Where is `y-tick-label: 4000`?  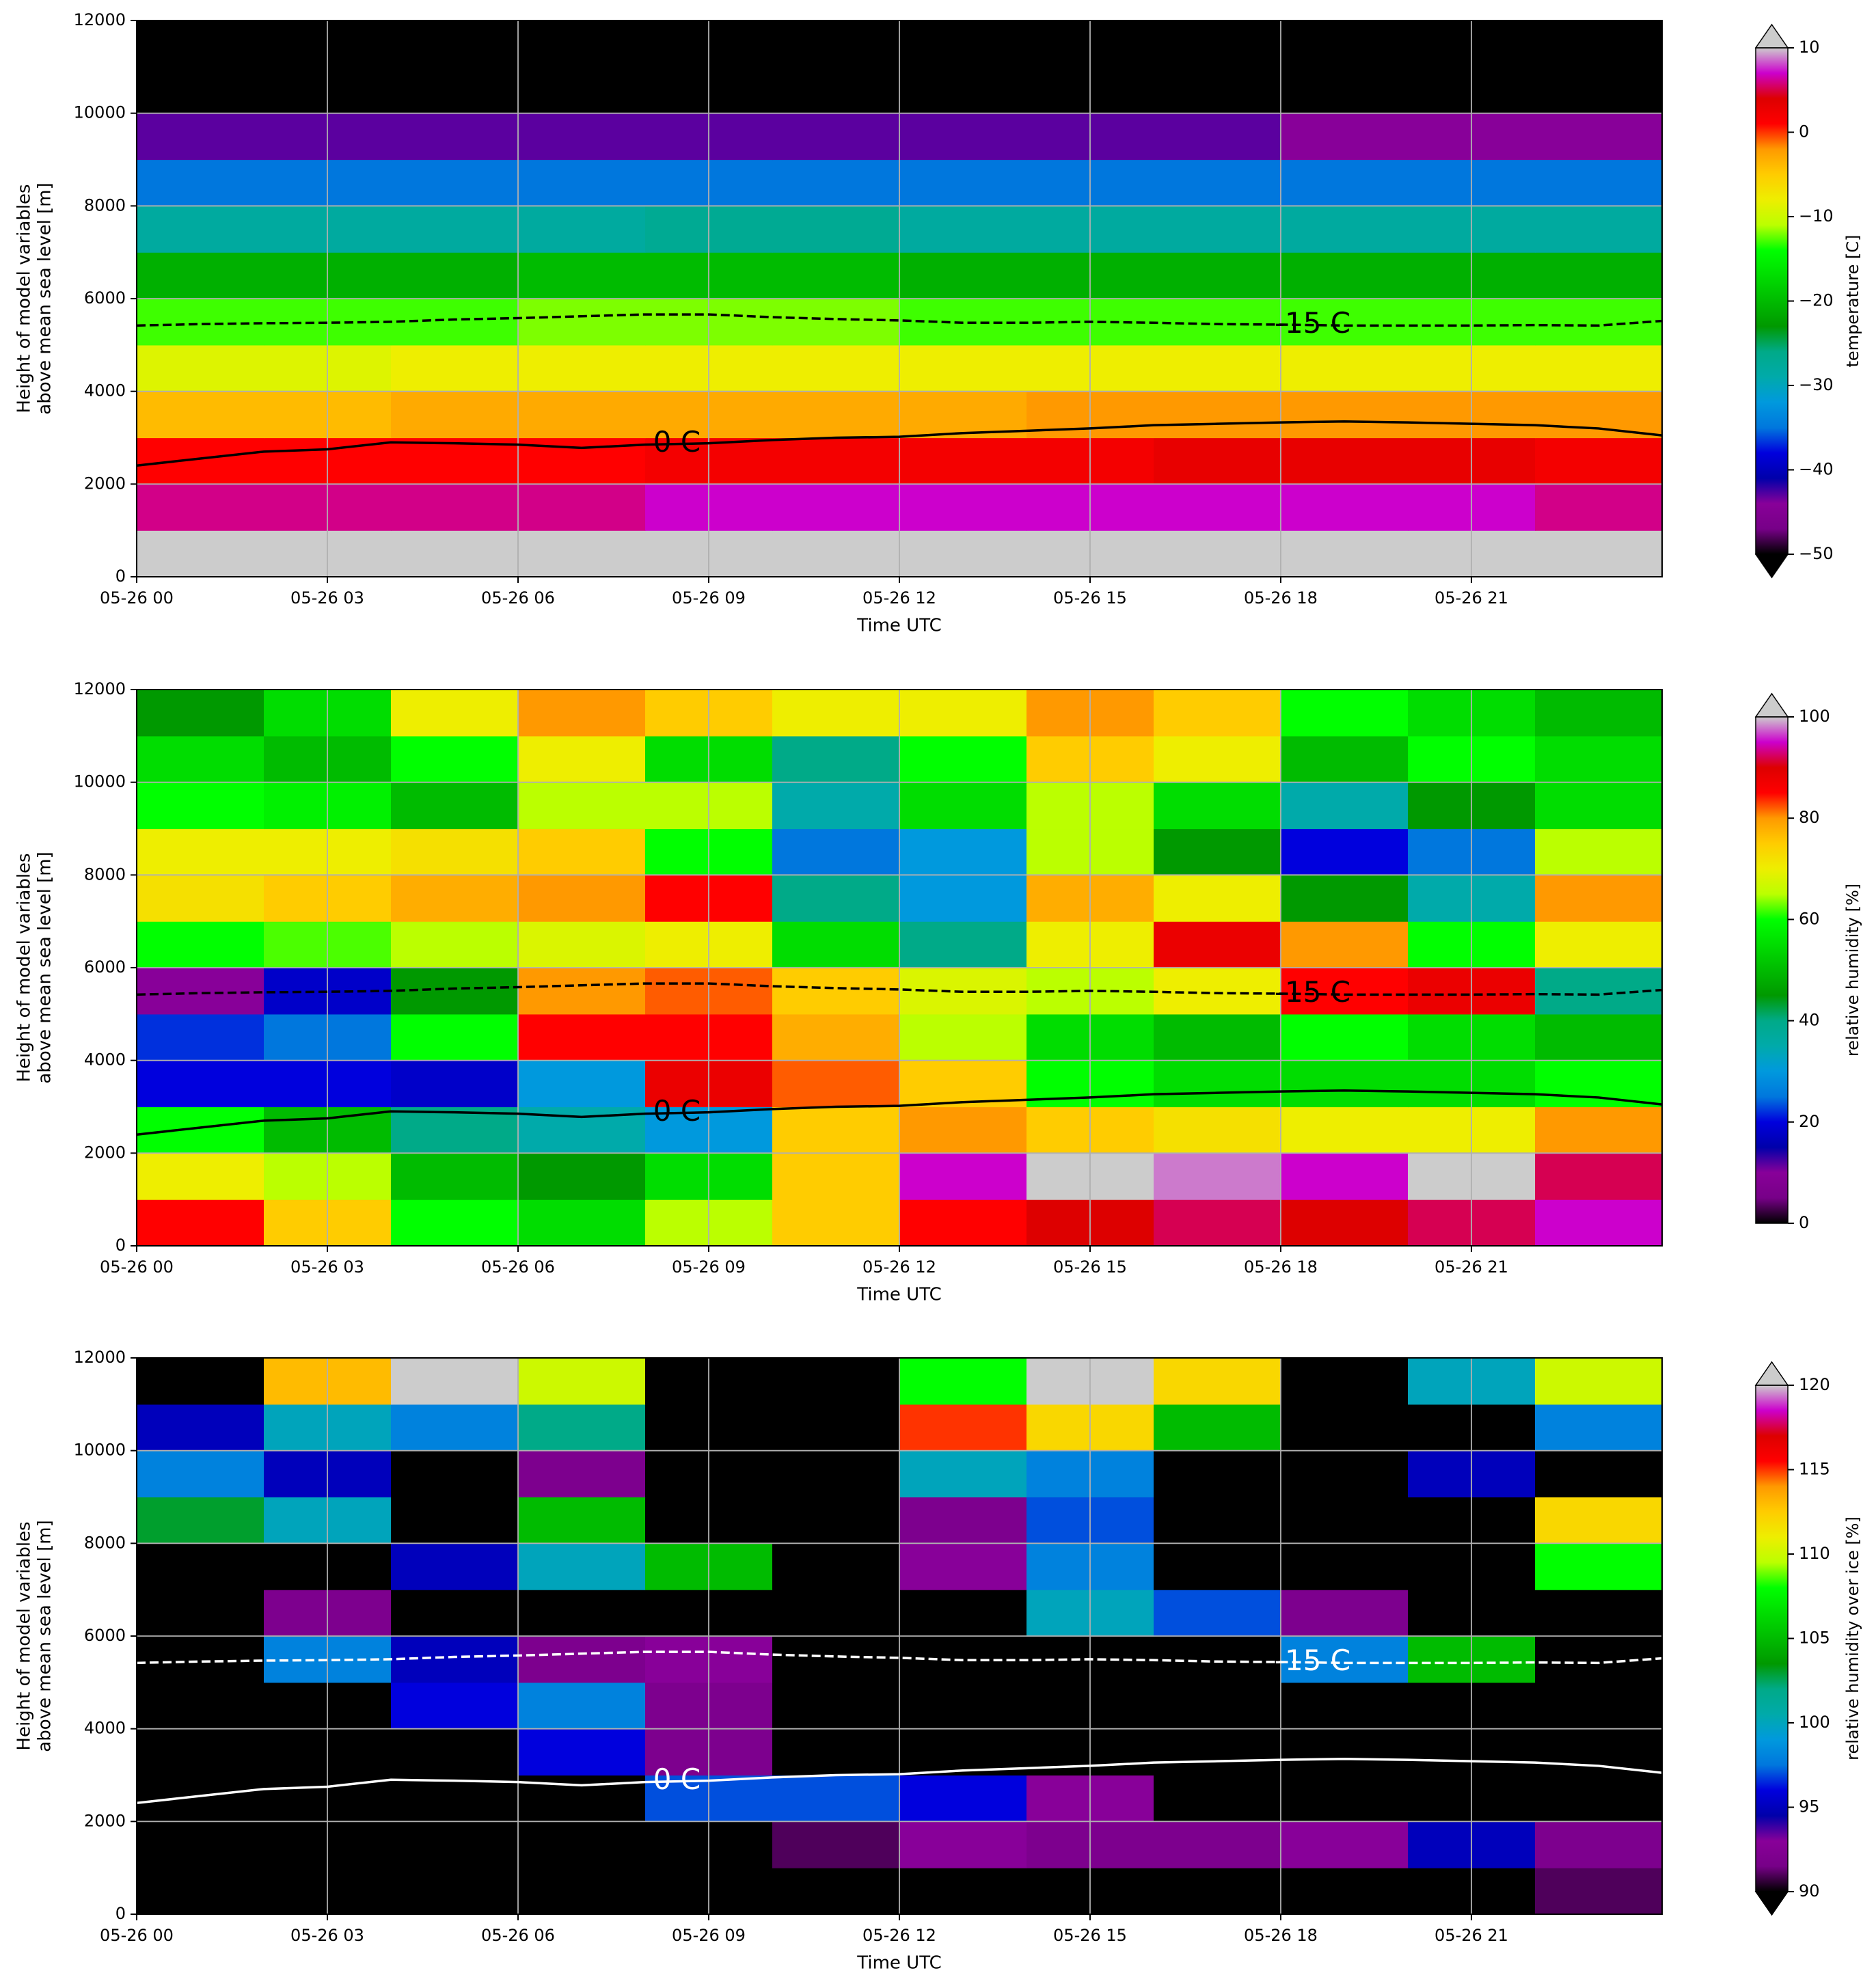
y-tick-label: 4000 is located at coordinates (105, 391).